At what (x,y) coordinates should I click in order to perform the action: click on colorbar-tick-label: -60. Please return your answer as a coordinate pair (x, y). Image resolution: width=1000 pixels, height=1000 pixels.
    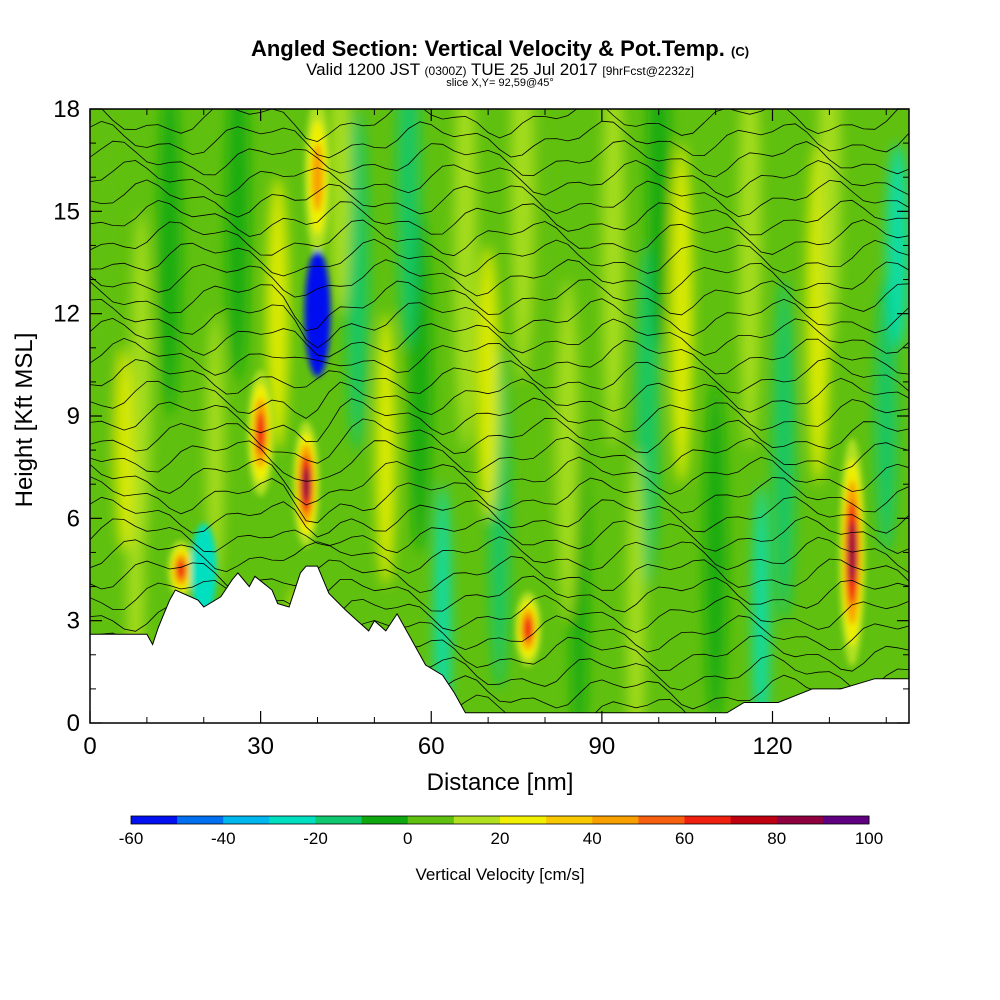
    Looking at the image, I should click on (131, 838).